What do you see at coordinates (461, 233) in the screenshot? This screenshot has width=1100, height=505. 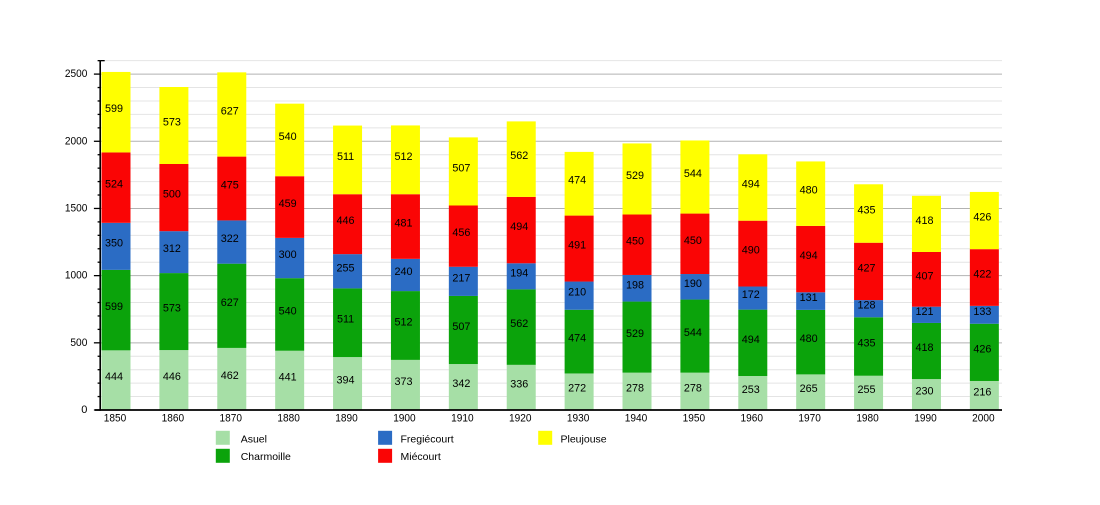 I see `svg-text: 456` at bounding box center [461, 233].